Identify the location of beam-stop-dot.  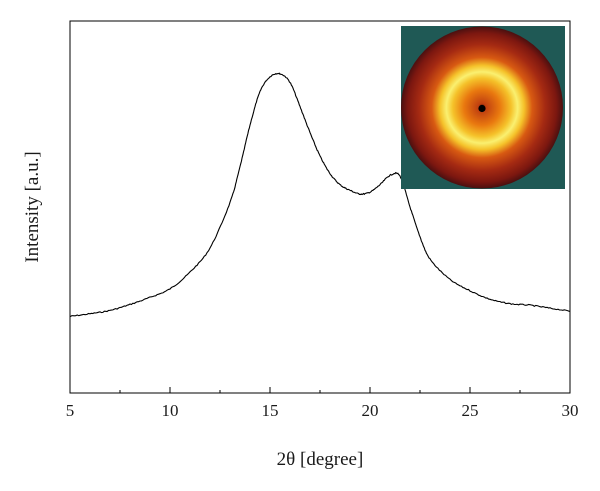
(482, 108).